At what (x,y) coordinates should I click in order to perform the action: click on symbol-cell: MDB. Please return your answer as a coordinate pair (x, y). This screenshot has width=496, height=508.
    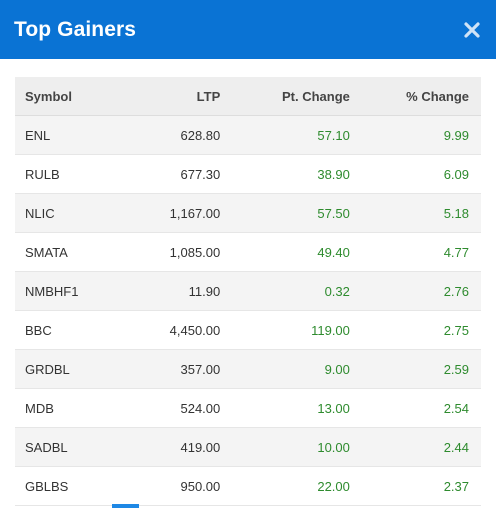
    Looking at the image, I should click on (79, 408).